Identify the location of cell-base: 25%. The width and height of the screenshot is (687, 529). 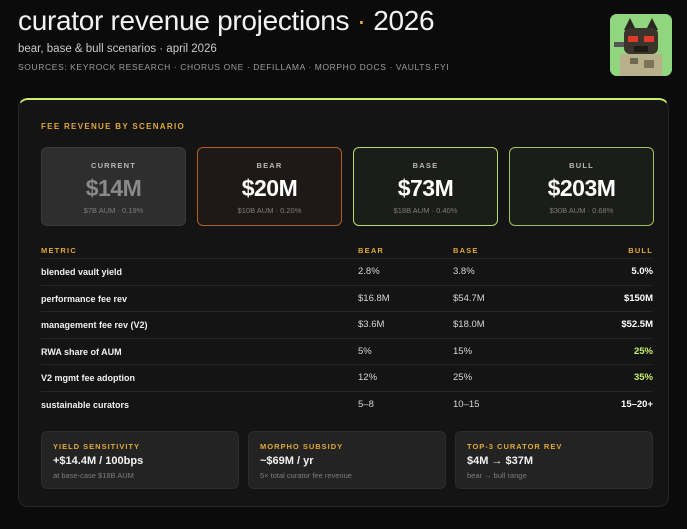
(463, 377).